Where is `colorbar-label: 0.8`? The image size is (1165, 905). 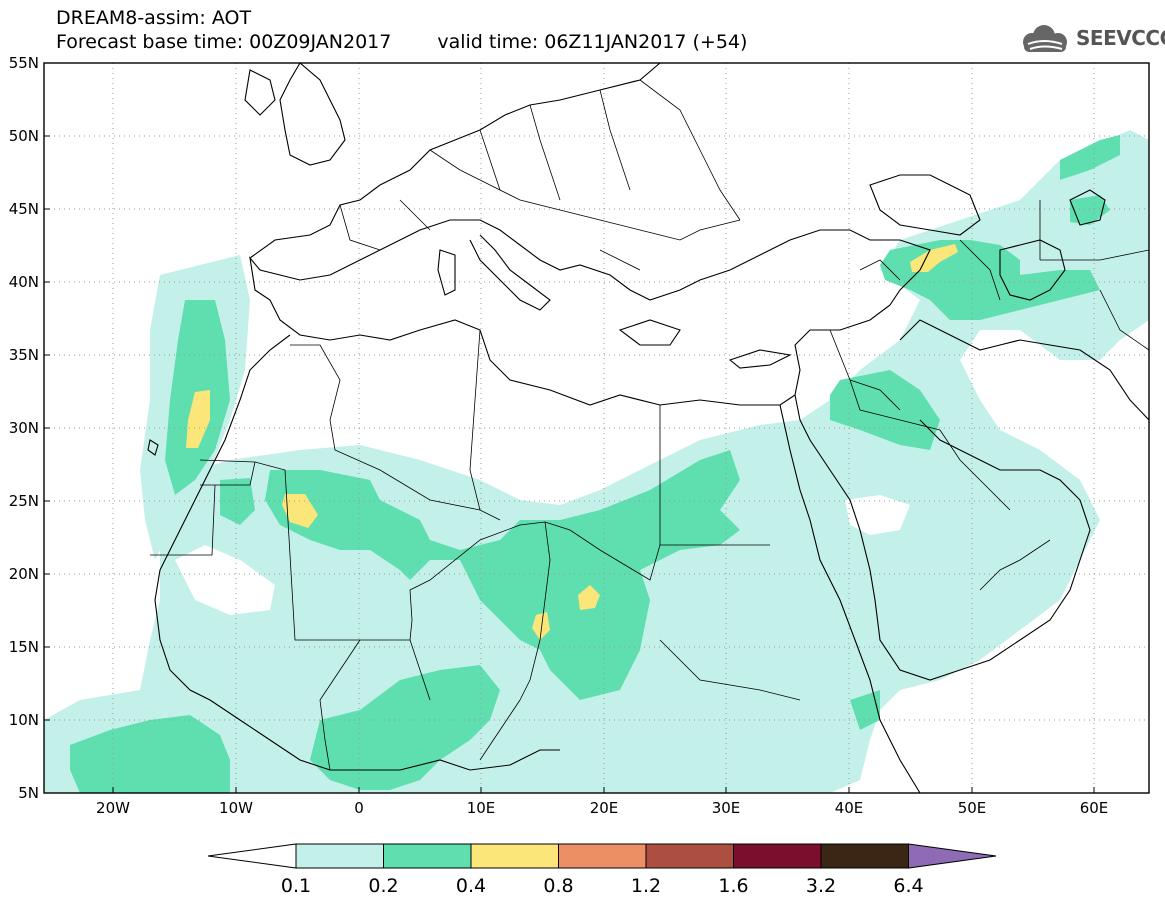 colorbar-label: 0.8 is located at coordinates (558, 886).